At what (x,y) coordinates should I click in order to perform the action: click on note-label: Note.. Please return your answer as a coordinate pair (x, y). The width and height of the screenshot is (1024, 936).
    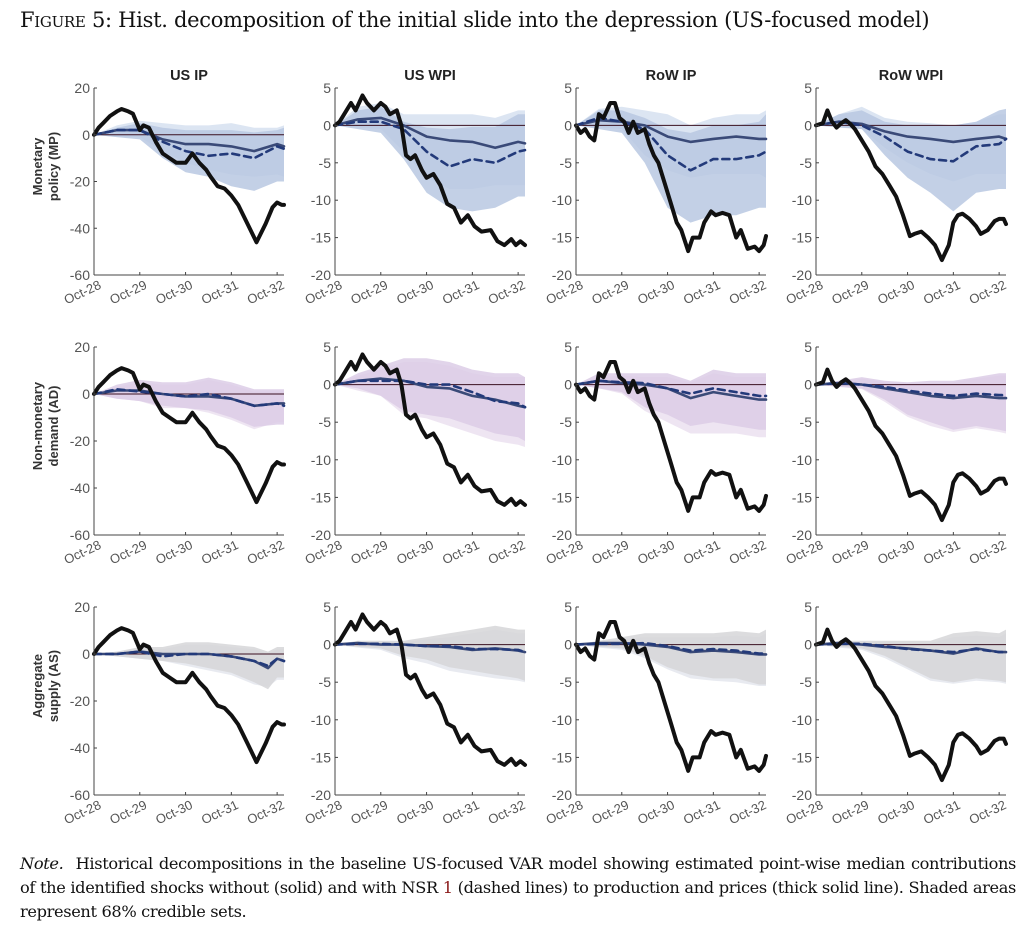
    Looking at the image, I should click on (42, 863).